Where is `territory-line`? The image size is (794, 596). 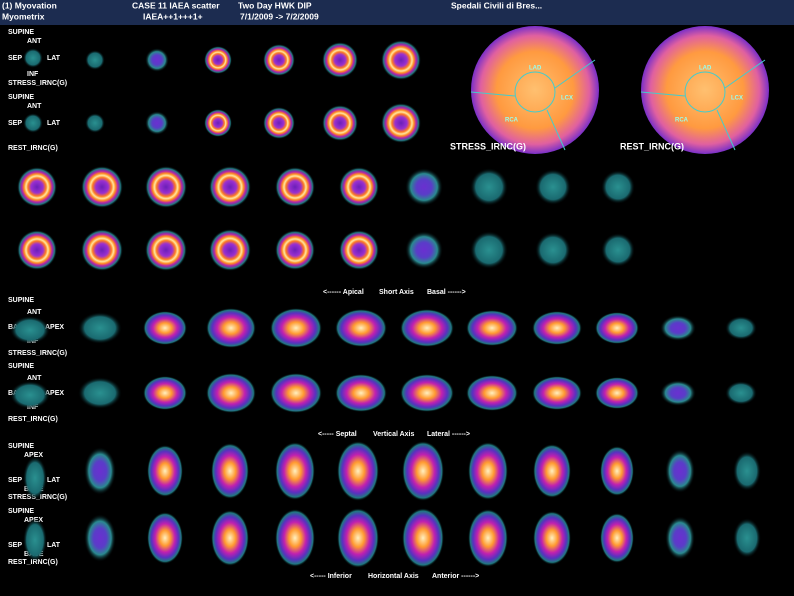 territory-line is located at coordinates (533, 105).